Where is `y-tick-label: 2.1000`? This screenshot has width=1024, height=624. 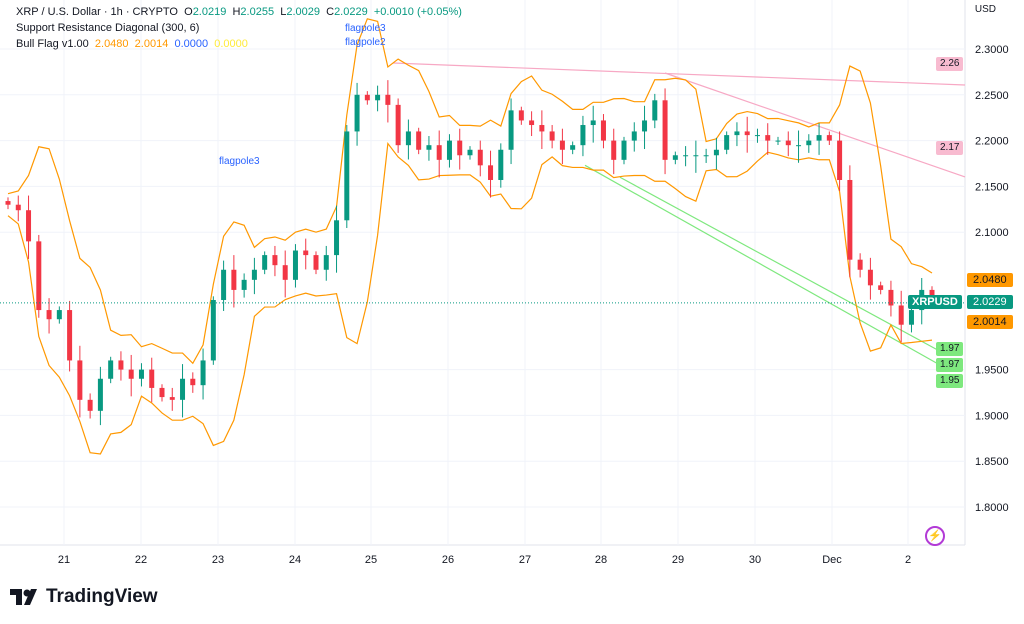 y-tick-label: 2.1000 is located at coordinates (992, 233).